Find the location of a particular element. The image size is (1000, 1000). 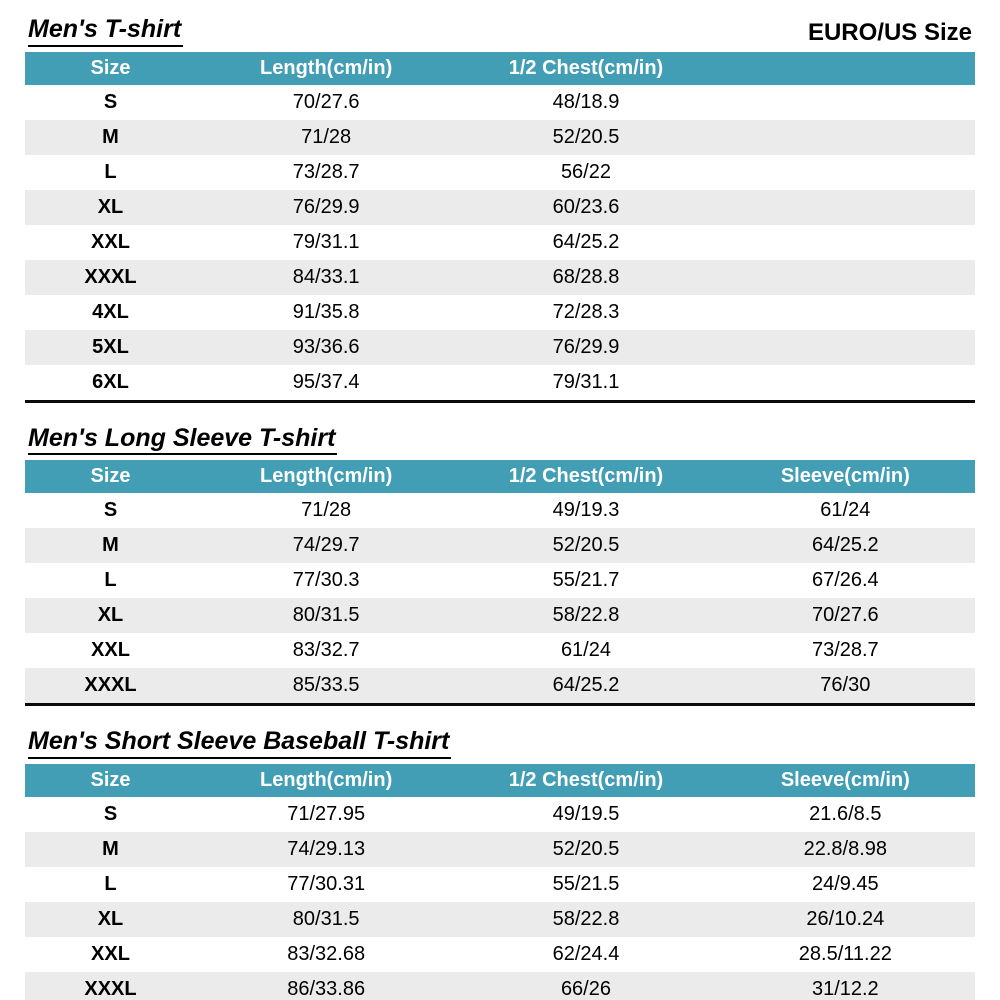

measurement-cell: 60/23.6 is located at coordinates (586, 207).